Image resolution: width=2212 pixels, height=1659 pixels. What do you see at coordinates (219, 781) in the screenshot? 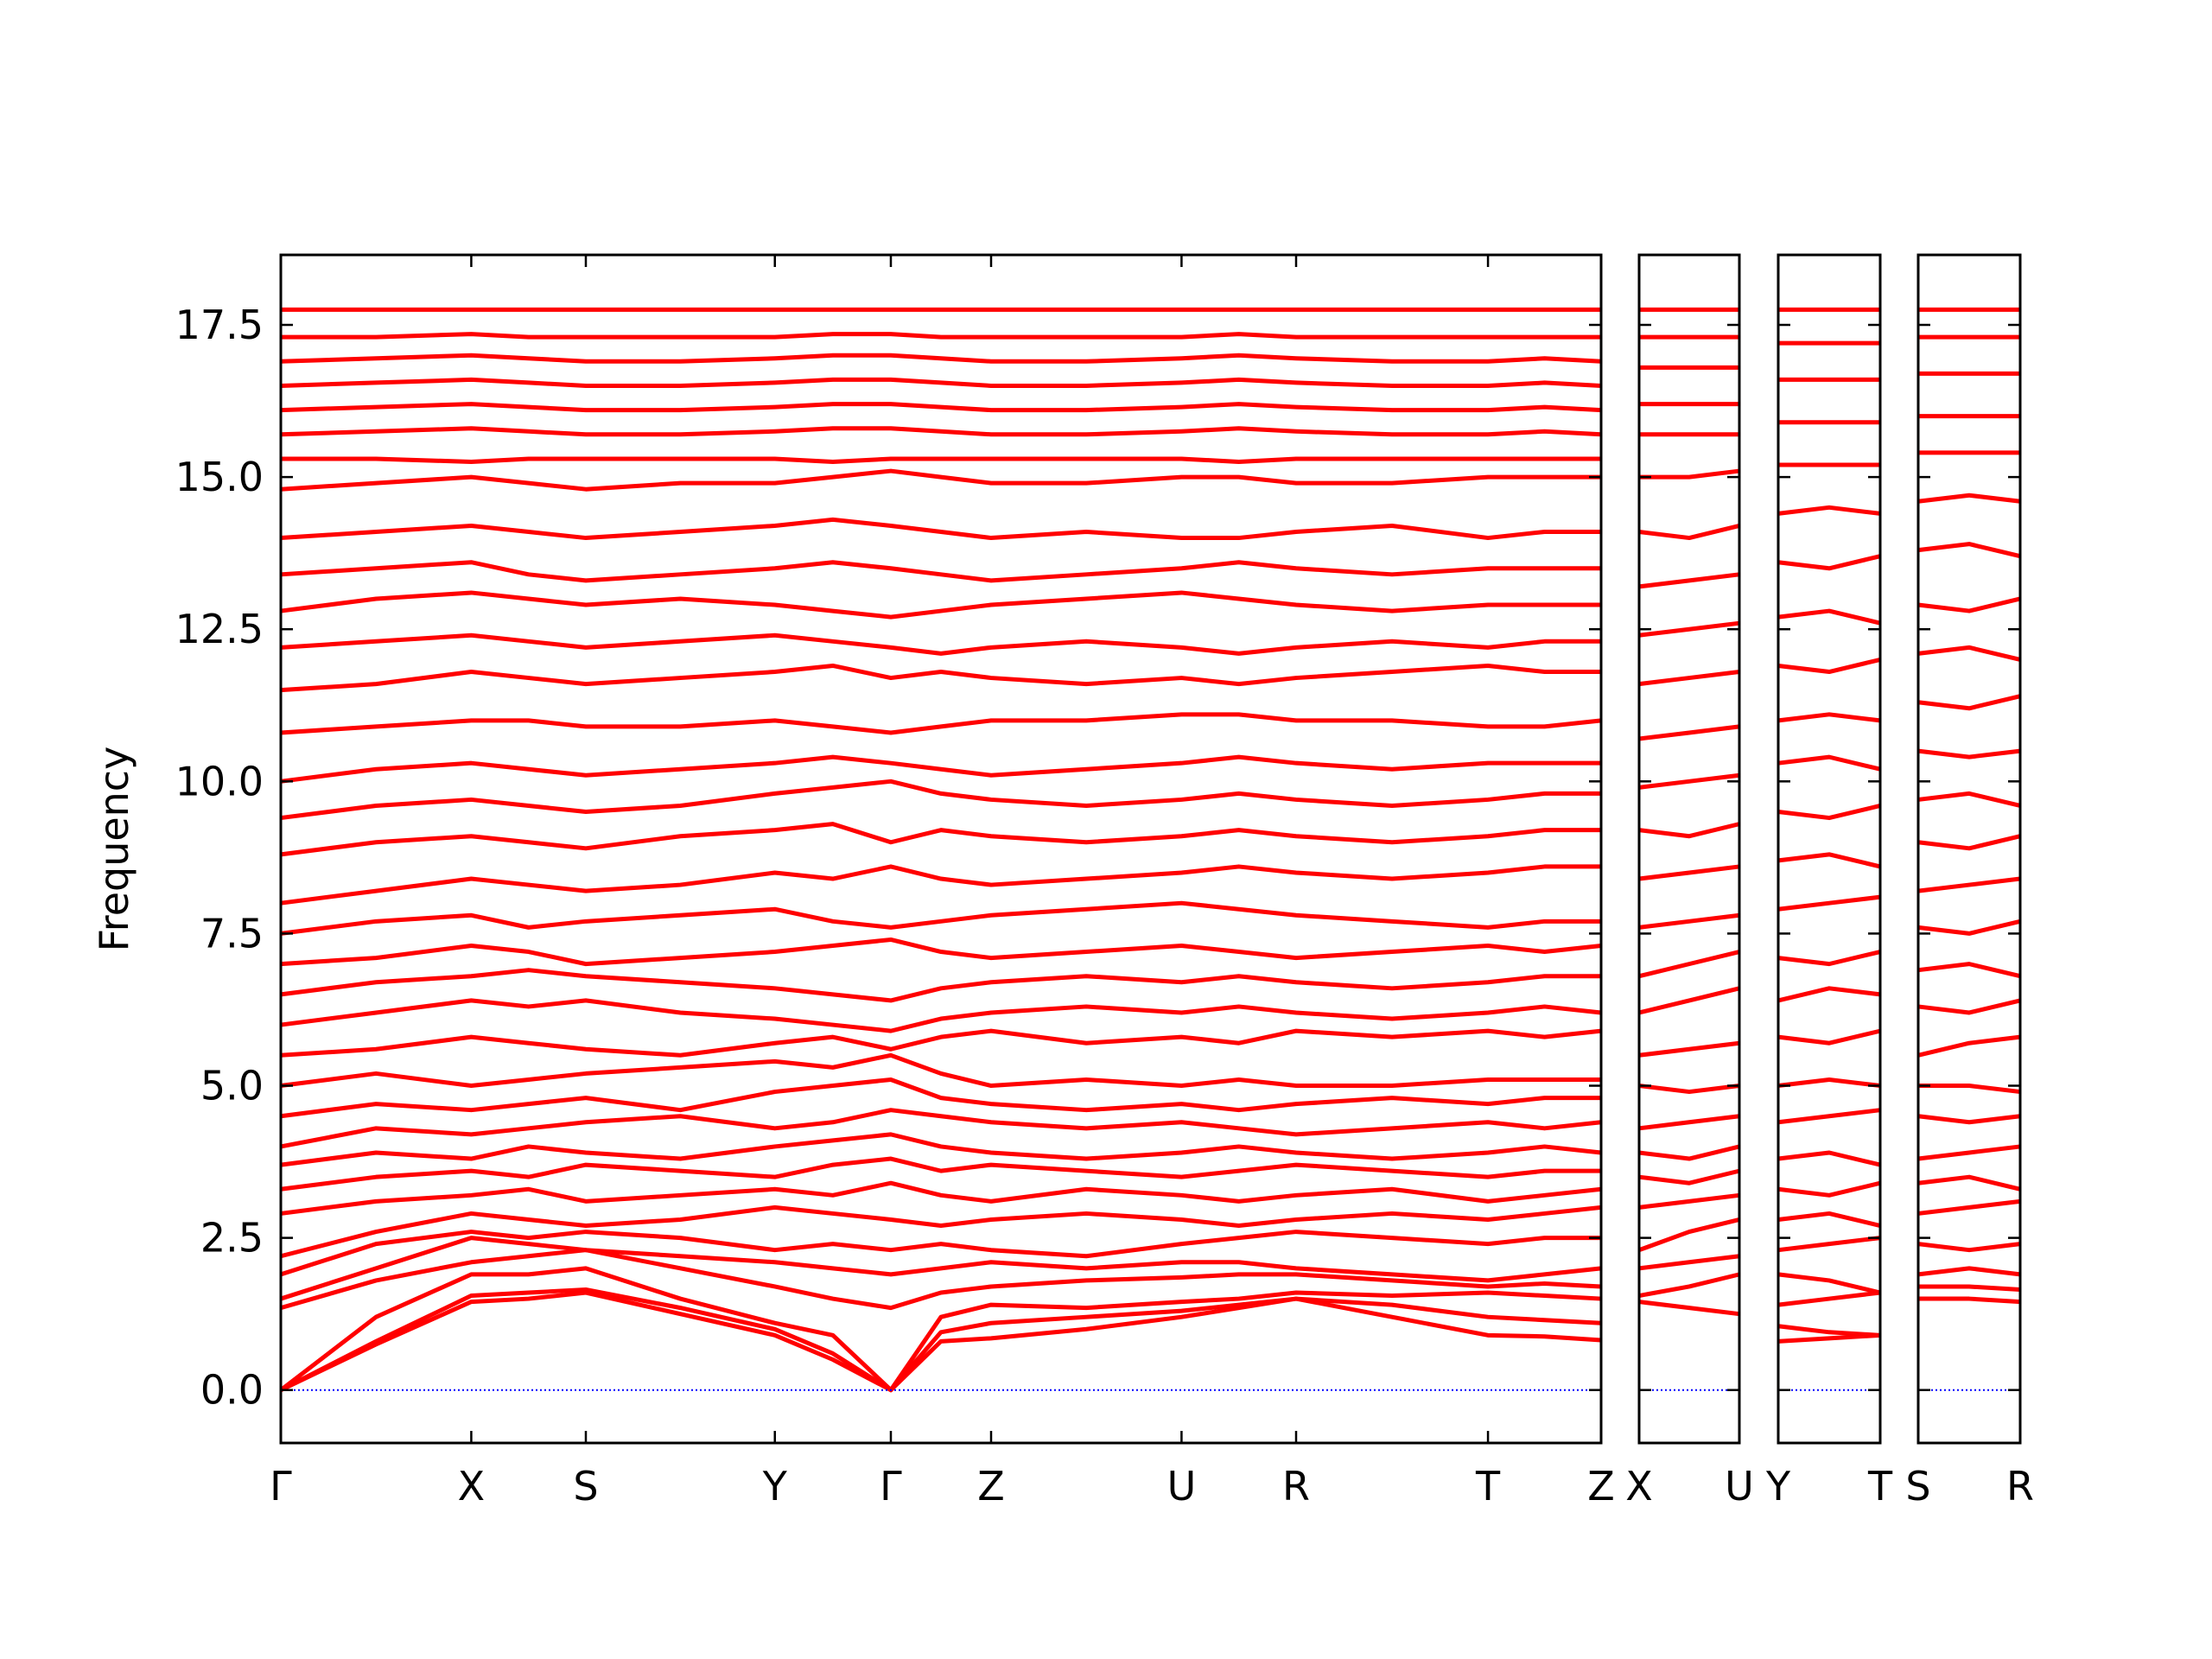
I see `y-tick-label: 10.0` at bounding box center [219, 781].